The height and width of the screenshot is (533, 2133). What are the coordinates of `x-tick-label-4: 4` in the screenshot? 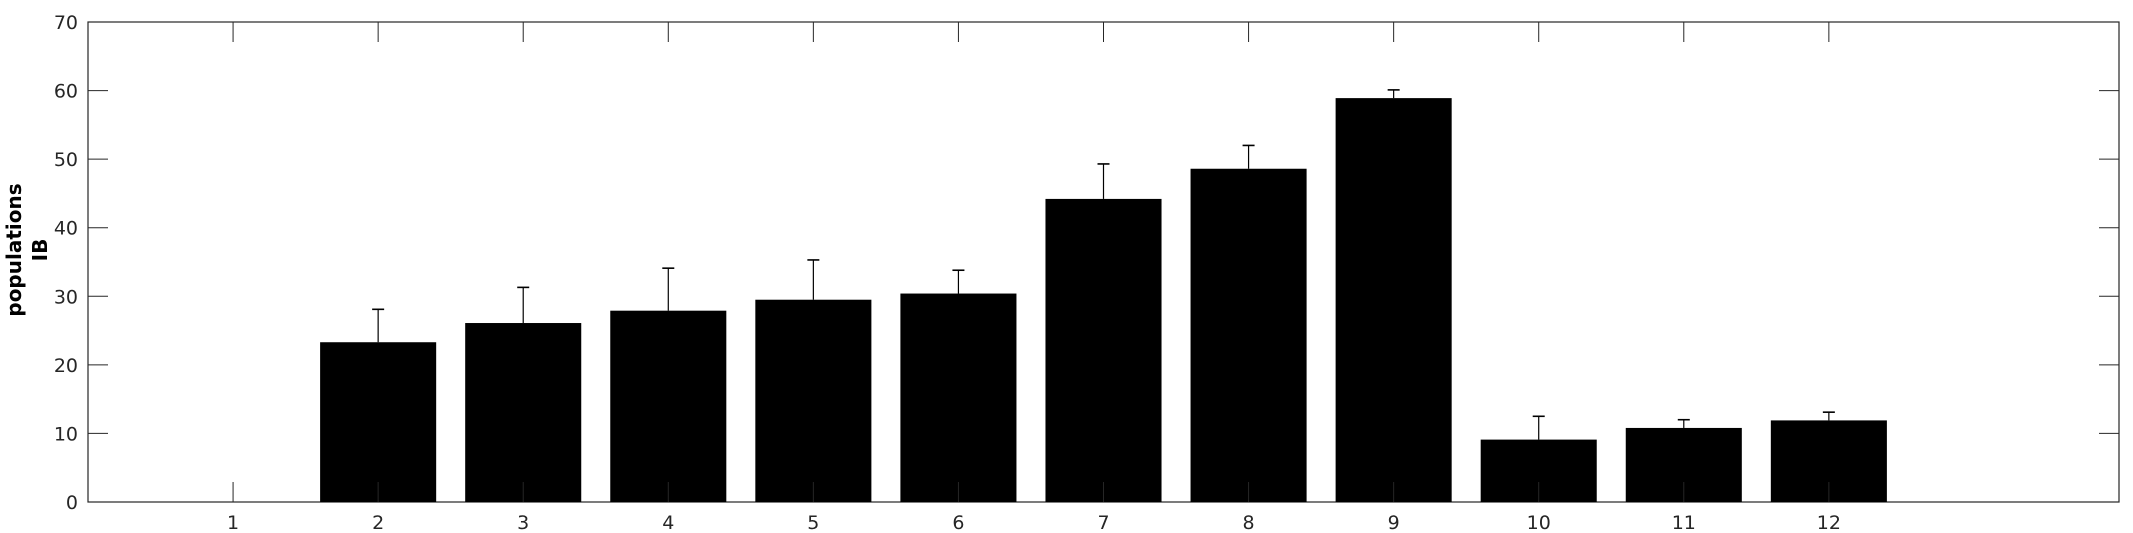 It's located at (668, 522).